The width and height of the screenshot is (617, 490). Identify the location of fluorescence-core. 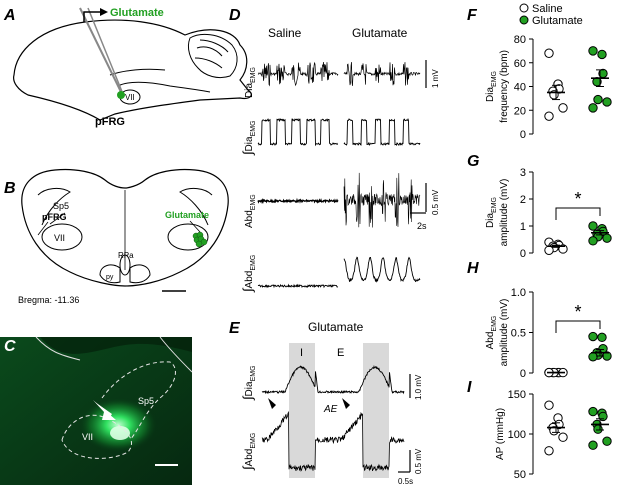
(120, 433).